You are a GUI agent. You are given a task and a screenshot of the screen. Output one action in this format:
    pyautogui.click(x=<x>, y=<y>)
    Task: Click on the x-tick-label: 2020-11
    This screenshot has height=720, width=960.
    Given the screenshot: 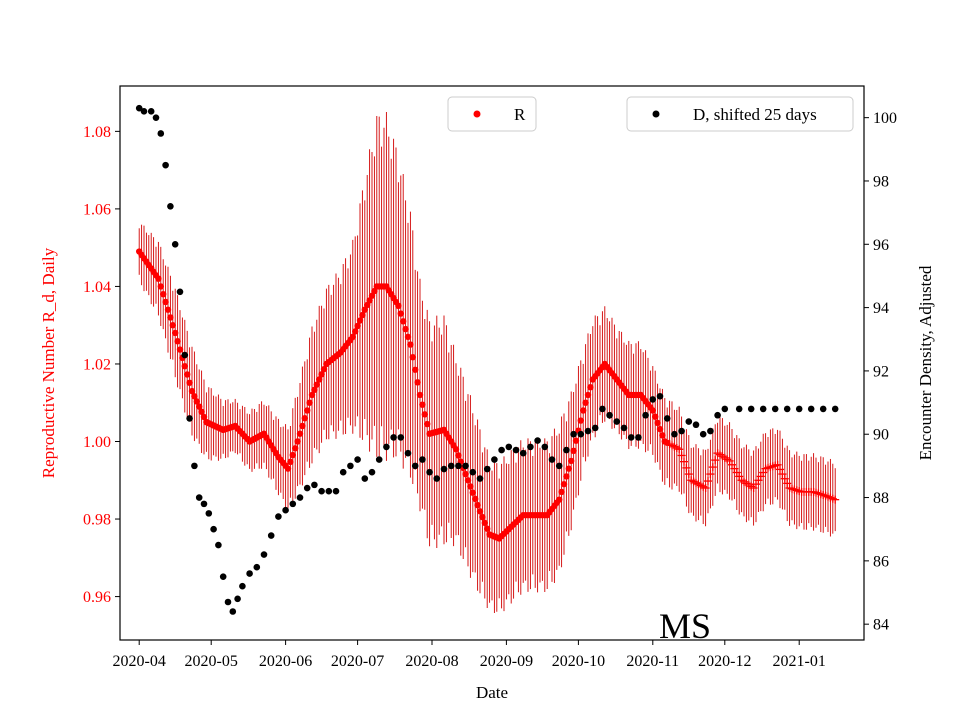 What is the action you would take?
    pyautogui.click(x=652, y=661)
    